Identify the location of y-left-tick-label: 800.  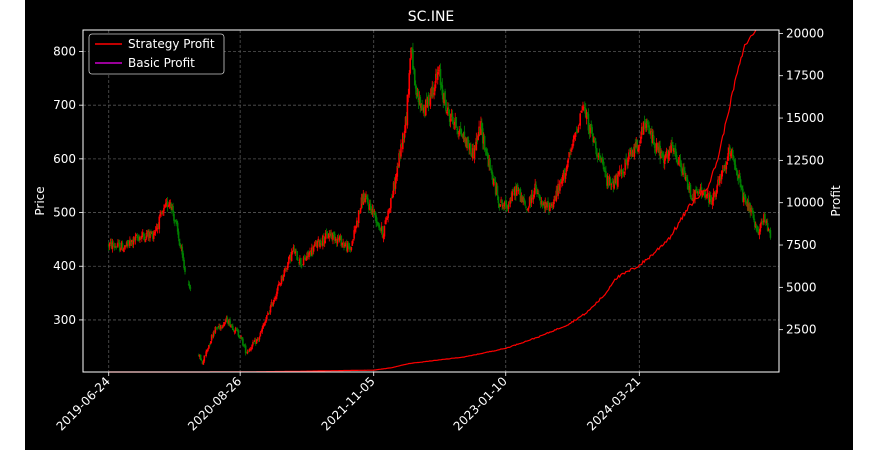
(64, 51).